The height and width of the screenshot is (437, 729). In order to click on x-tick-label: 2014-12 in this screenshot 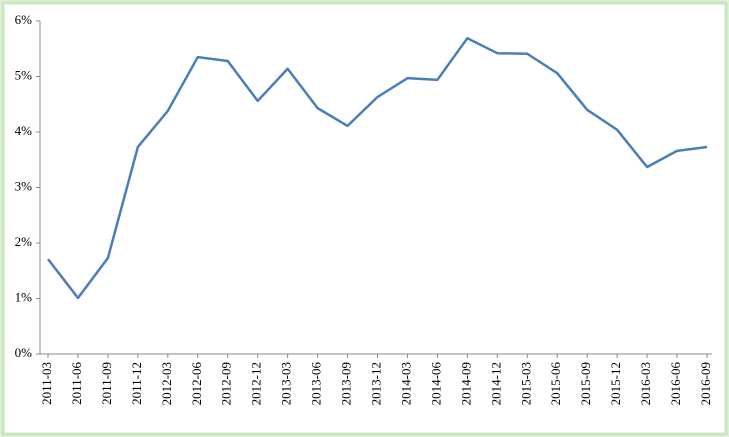, I will do `click(495, 383)`.